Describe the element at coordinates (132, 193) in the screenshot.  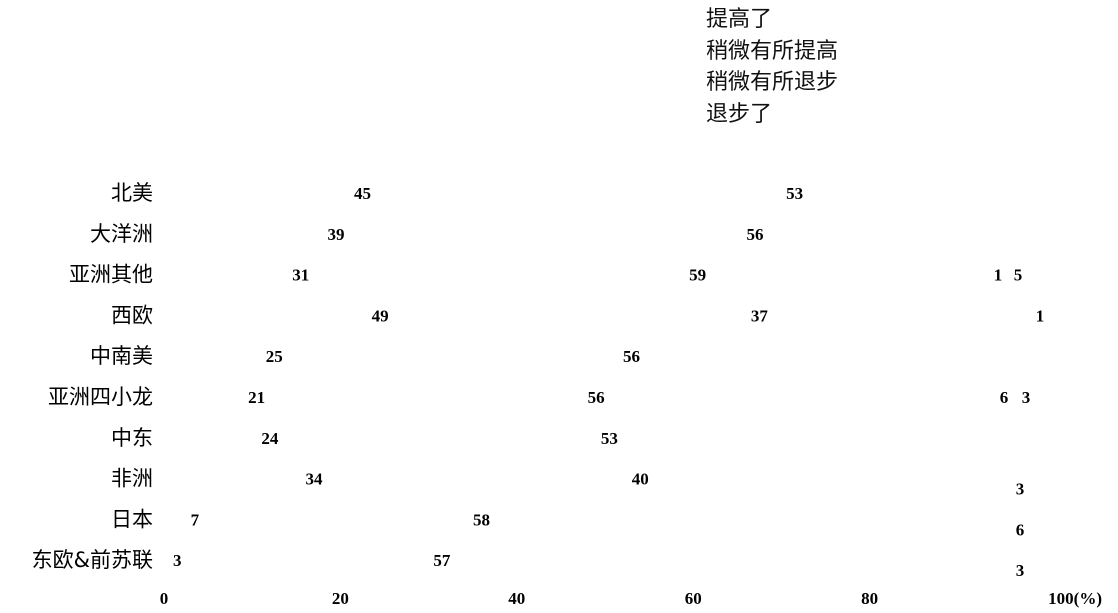
I see `category-label: 北美` at that location.